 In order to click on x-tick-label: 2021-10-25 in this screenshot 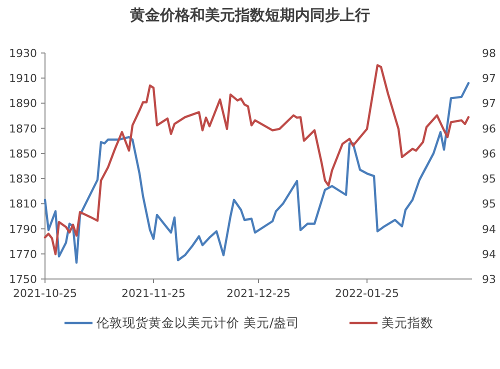, I will do `click(45, 293)`.